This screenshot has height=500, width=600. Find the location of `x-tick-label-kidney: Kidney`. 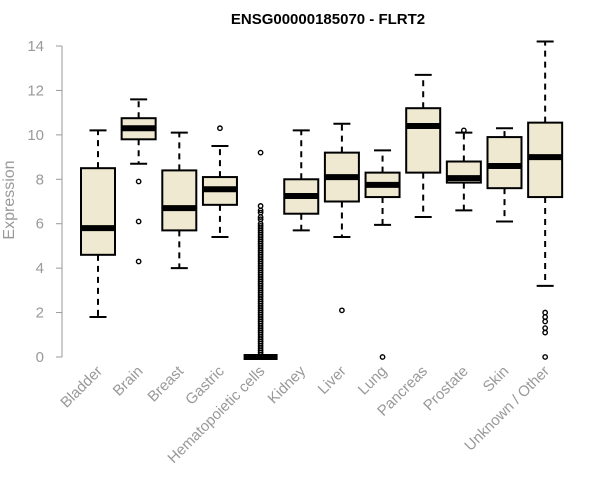

x-tick-label-kidney: Kidney is located at coordinates (287, 384).